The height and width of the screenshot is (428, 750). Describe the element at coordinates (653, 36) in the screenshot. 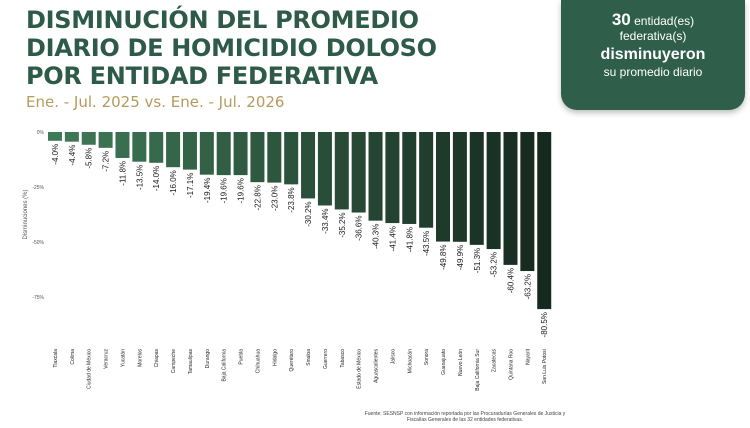

I see `summary-line-2: federativa(s)` at that location.